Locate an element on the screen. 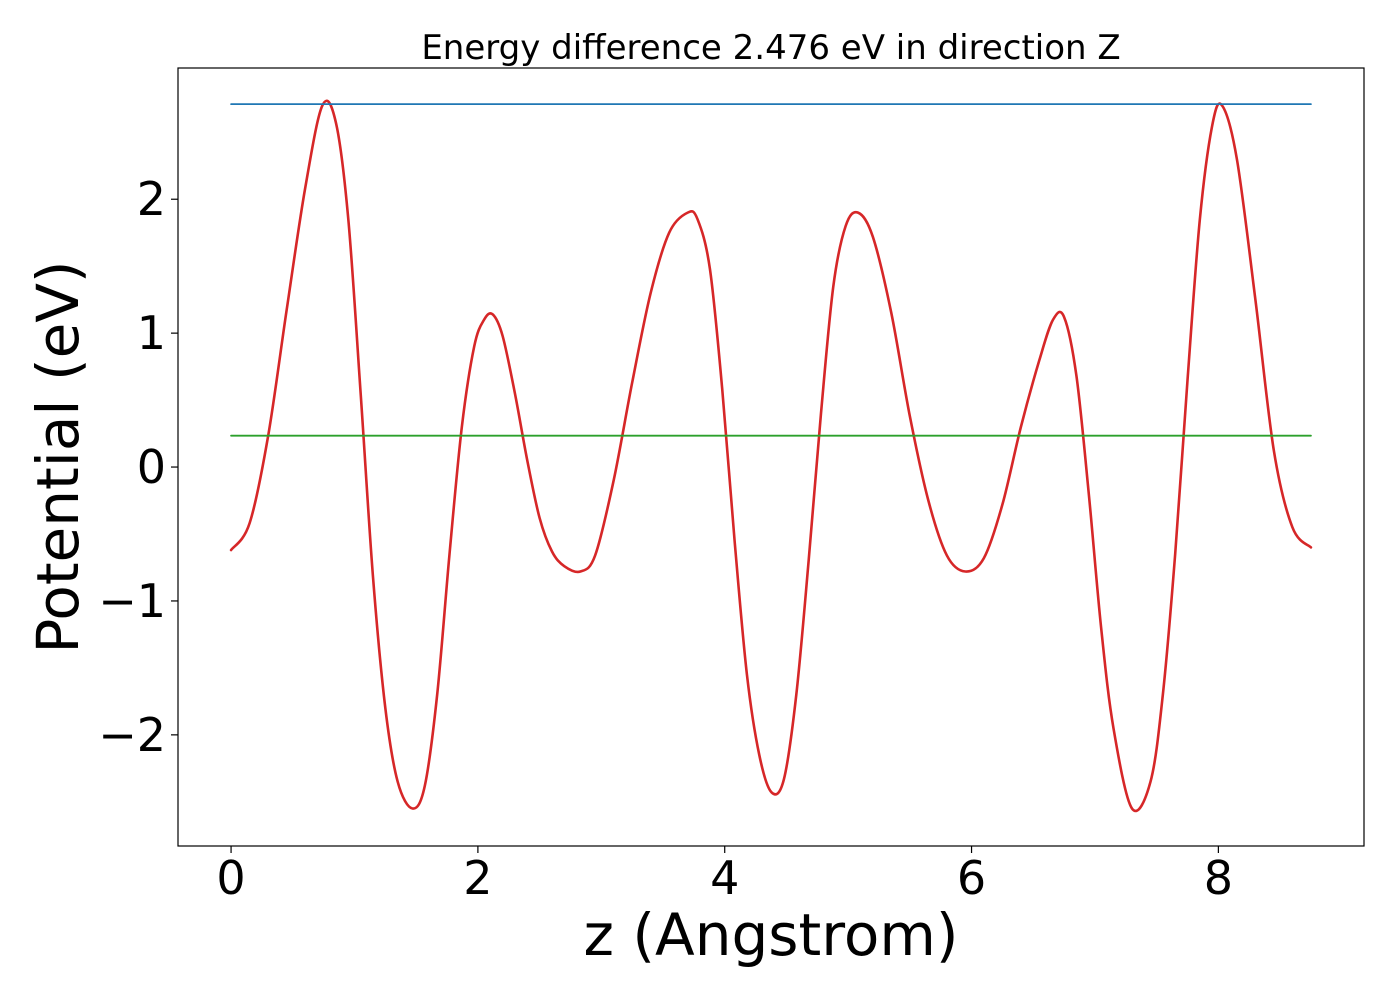 This screenshot has width=1400, height=1000. y-tick-label: 1 is located at coordinates (151, 333).